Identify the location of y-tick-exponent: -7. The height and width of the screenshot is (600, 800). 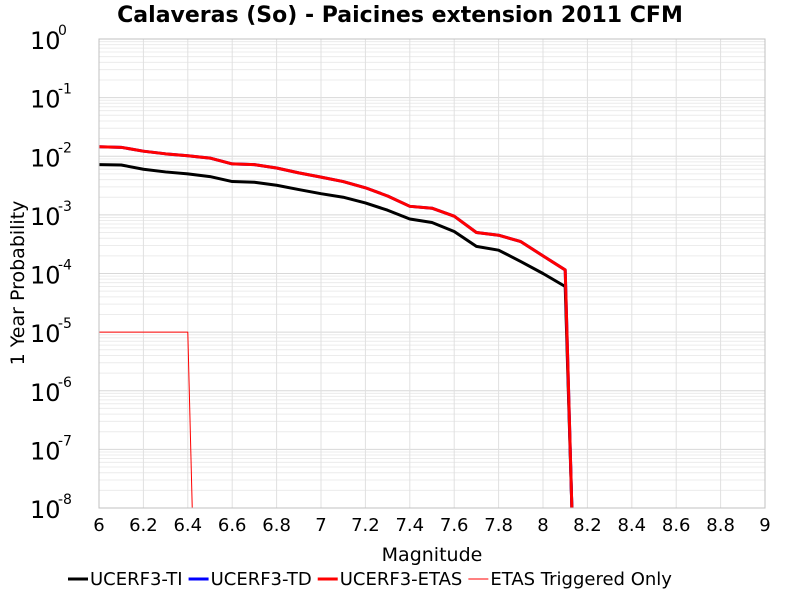
(65, 441).